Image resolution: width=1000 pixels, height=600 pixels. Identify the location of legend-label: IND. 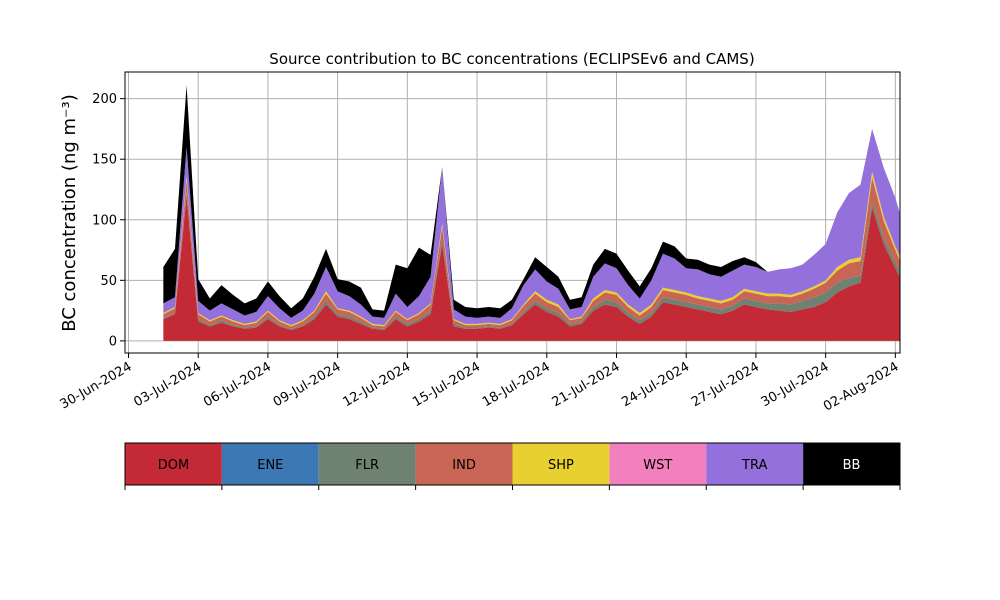
(464, 465).